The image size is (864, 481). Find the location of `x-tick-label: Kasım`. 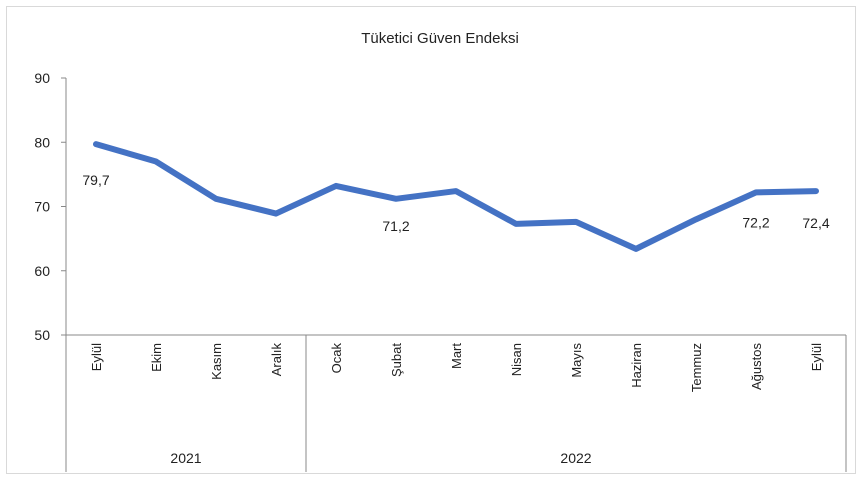

x-tick-label: Kasım is located at coordinates (216, 361).